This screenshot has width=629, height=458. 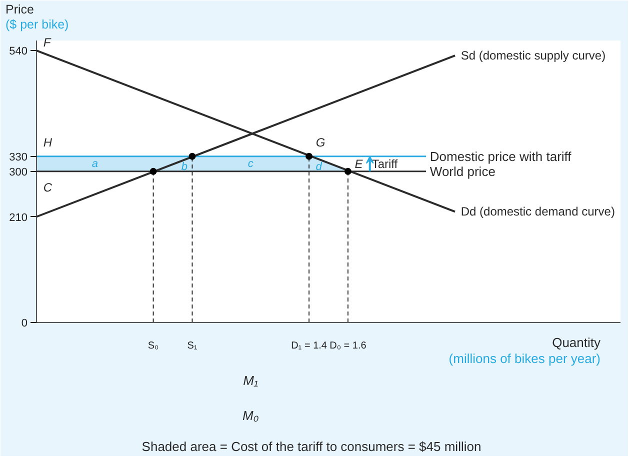 What do you see at coordinates (533, 55) in the screenshot?
I see `series-label: Sd (domestic supply curve)` at bounding box center [533, 55].